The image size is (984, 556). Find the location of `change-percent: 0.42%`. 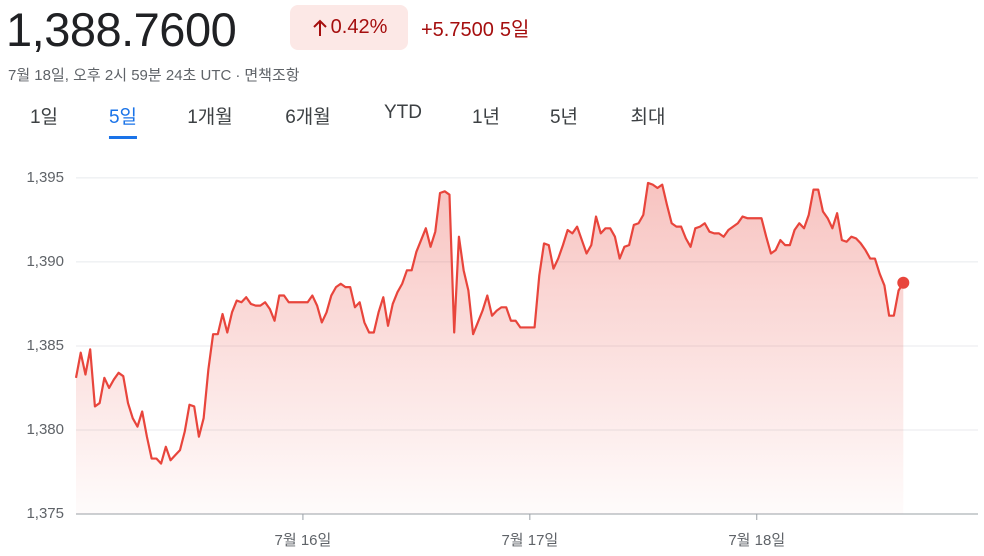

change-percent: 0.42% is located at coordinates (359, 27).